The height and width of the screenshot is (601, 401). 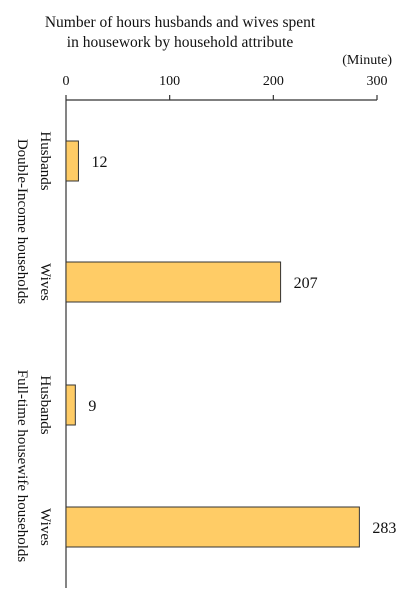 I want to click on group-label: Full-time housewife households, so click(x=22, y=466).